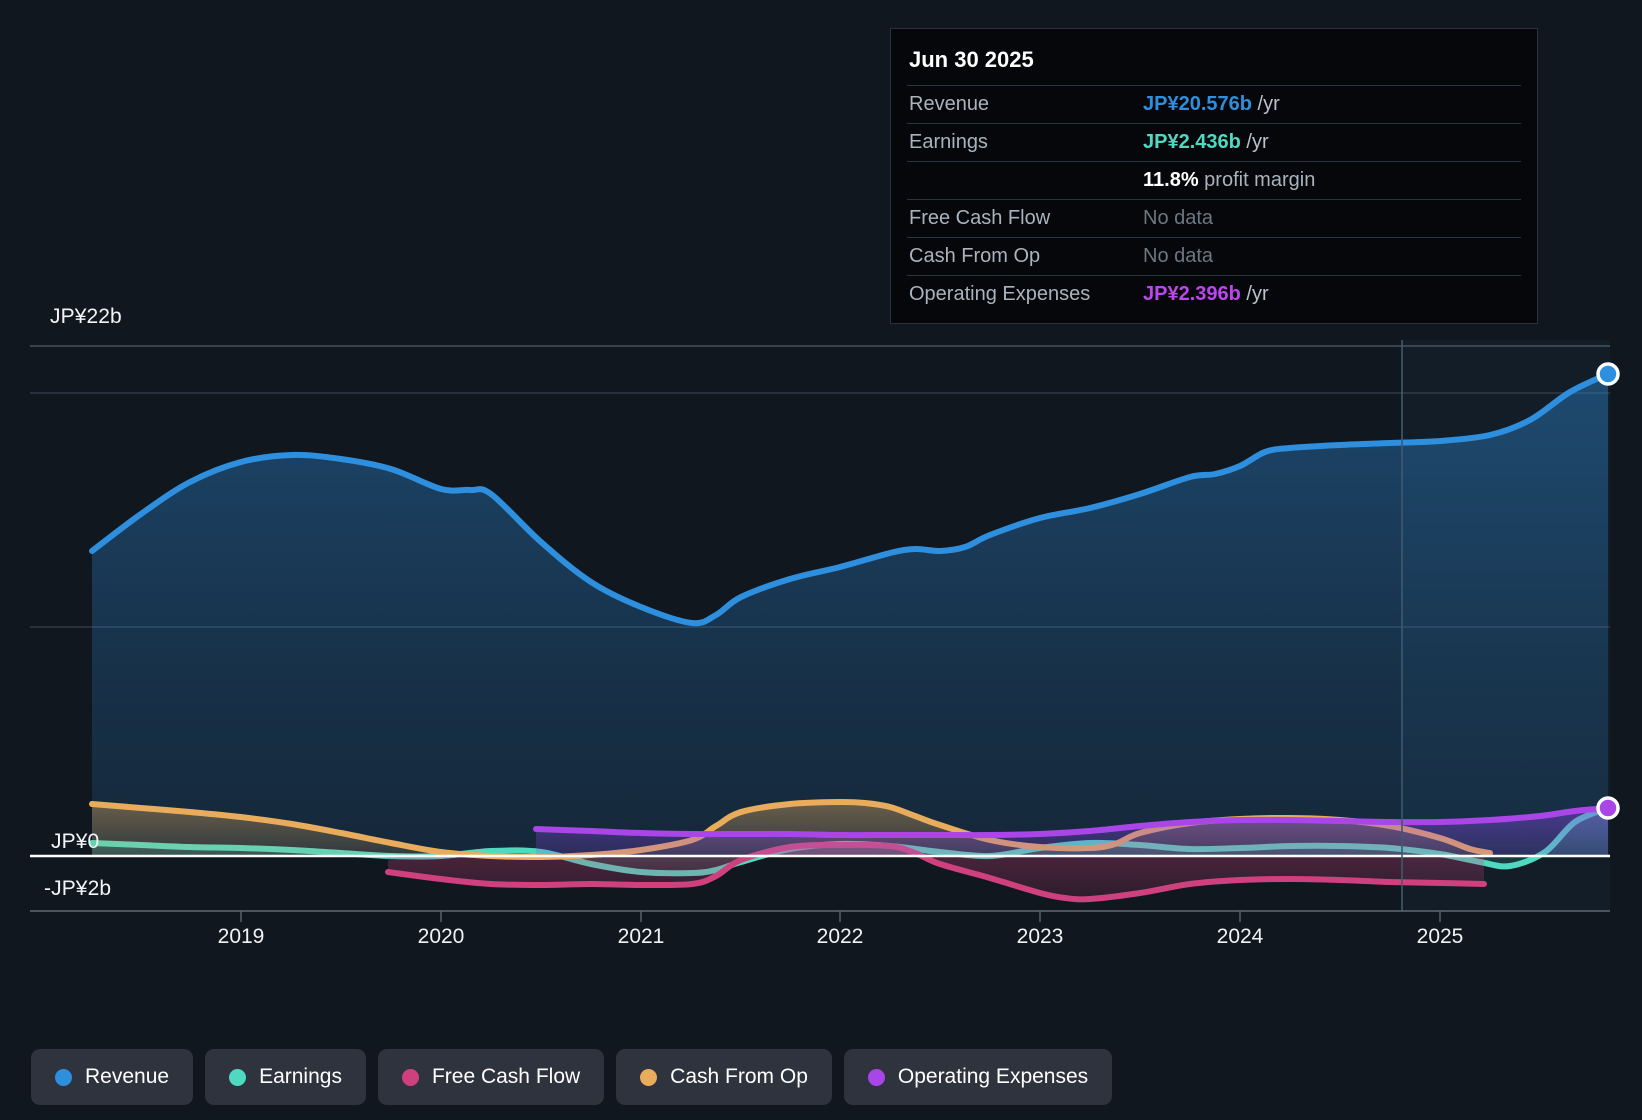 Image resolution: width=1642 pixels, height=1120 pixels. I want to click on tooltip-row-value: 11.8% profit margin, so click(1229, 180).